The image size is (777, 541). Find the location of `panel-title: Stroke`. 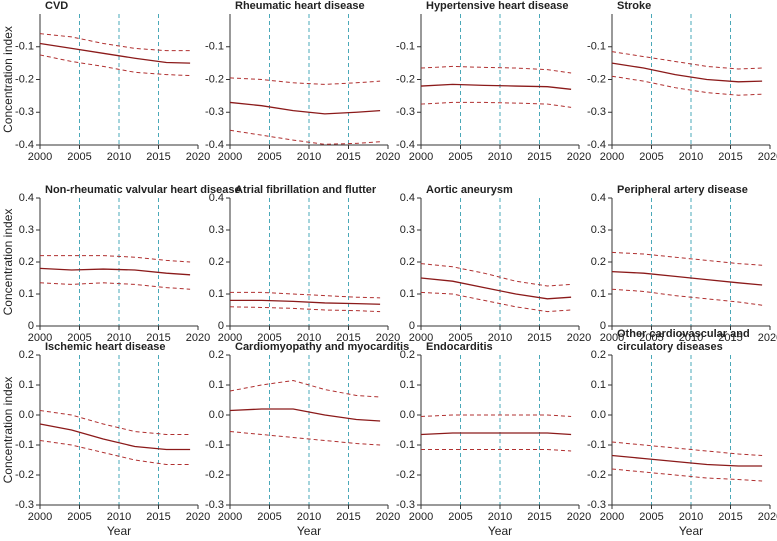

panel-title: Stroke is located at coordinates (634, 6).